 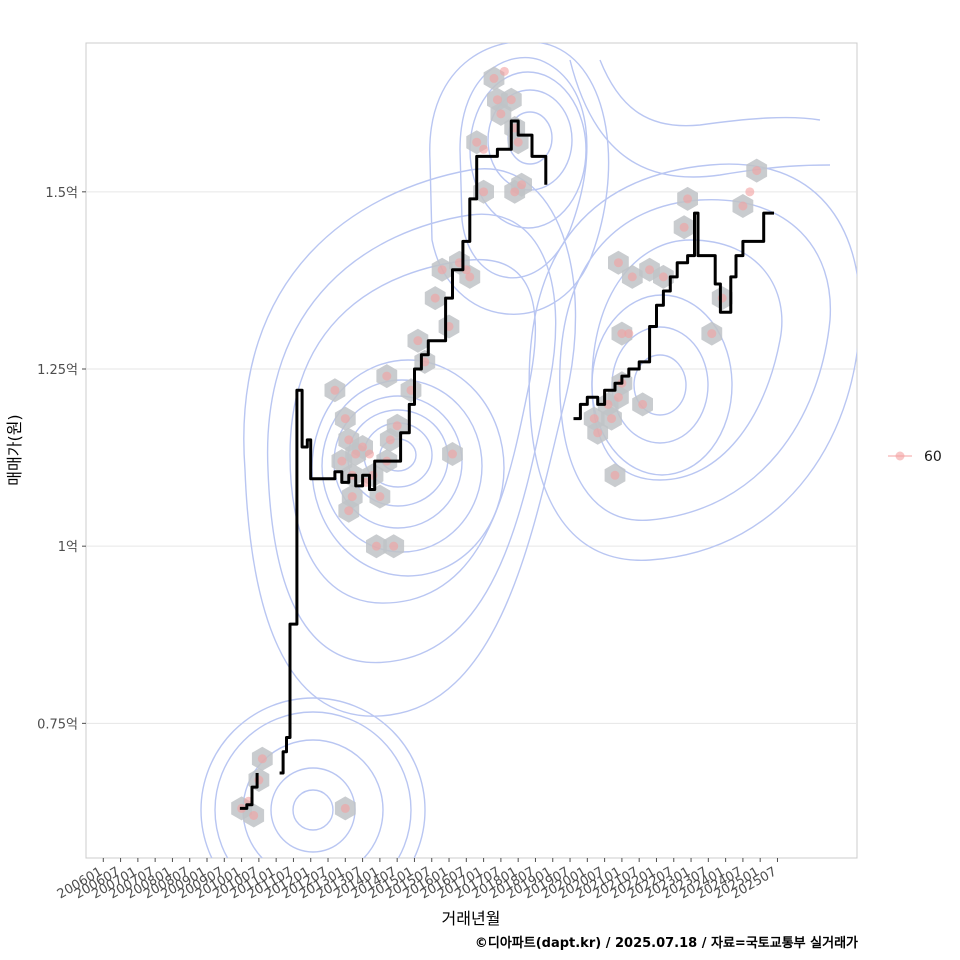 What do you see at coordinates (57, 724) in the screenshot?
I see `y-tick-label: 0.75억` at bounding box center [57, 724].